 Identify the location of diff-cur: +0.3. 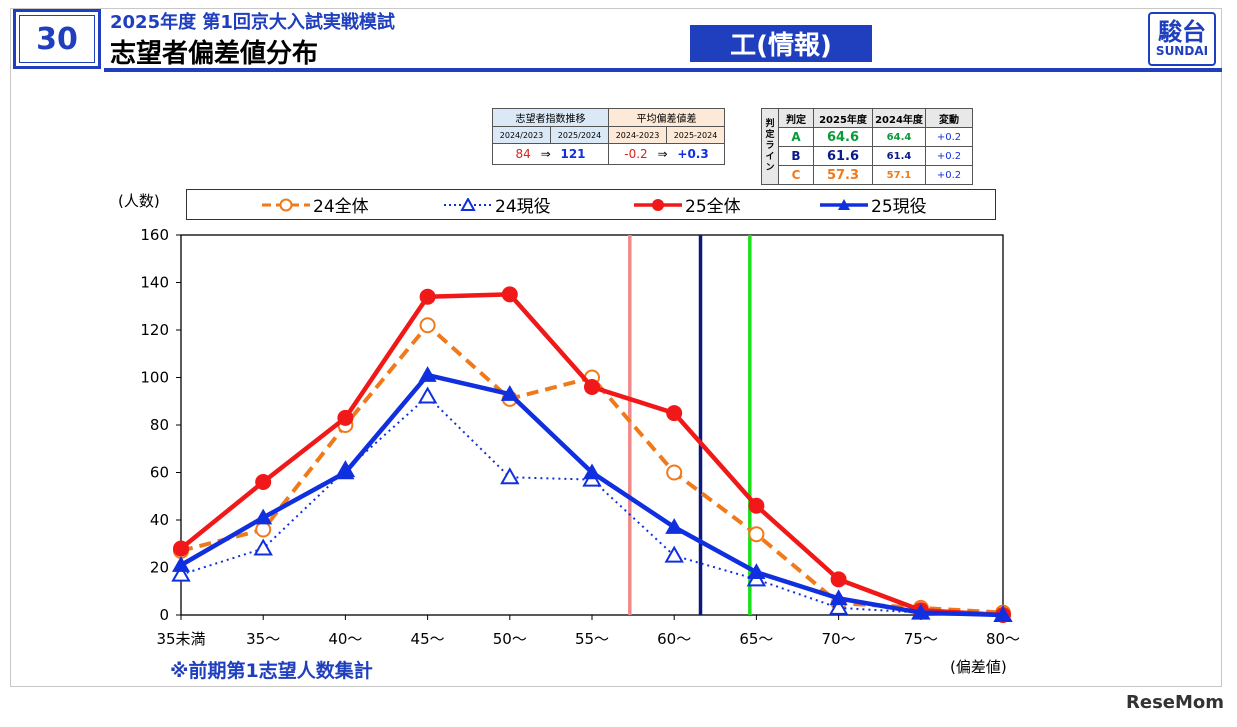
(693, 154).